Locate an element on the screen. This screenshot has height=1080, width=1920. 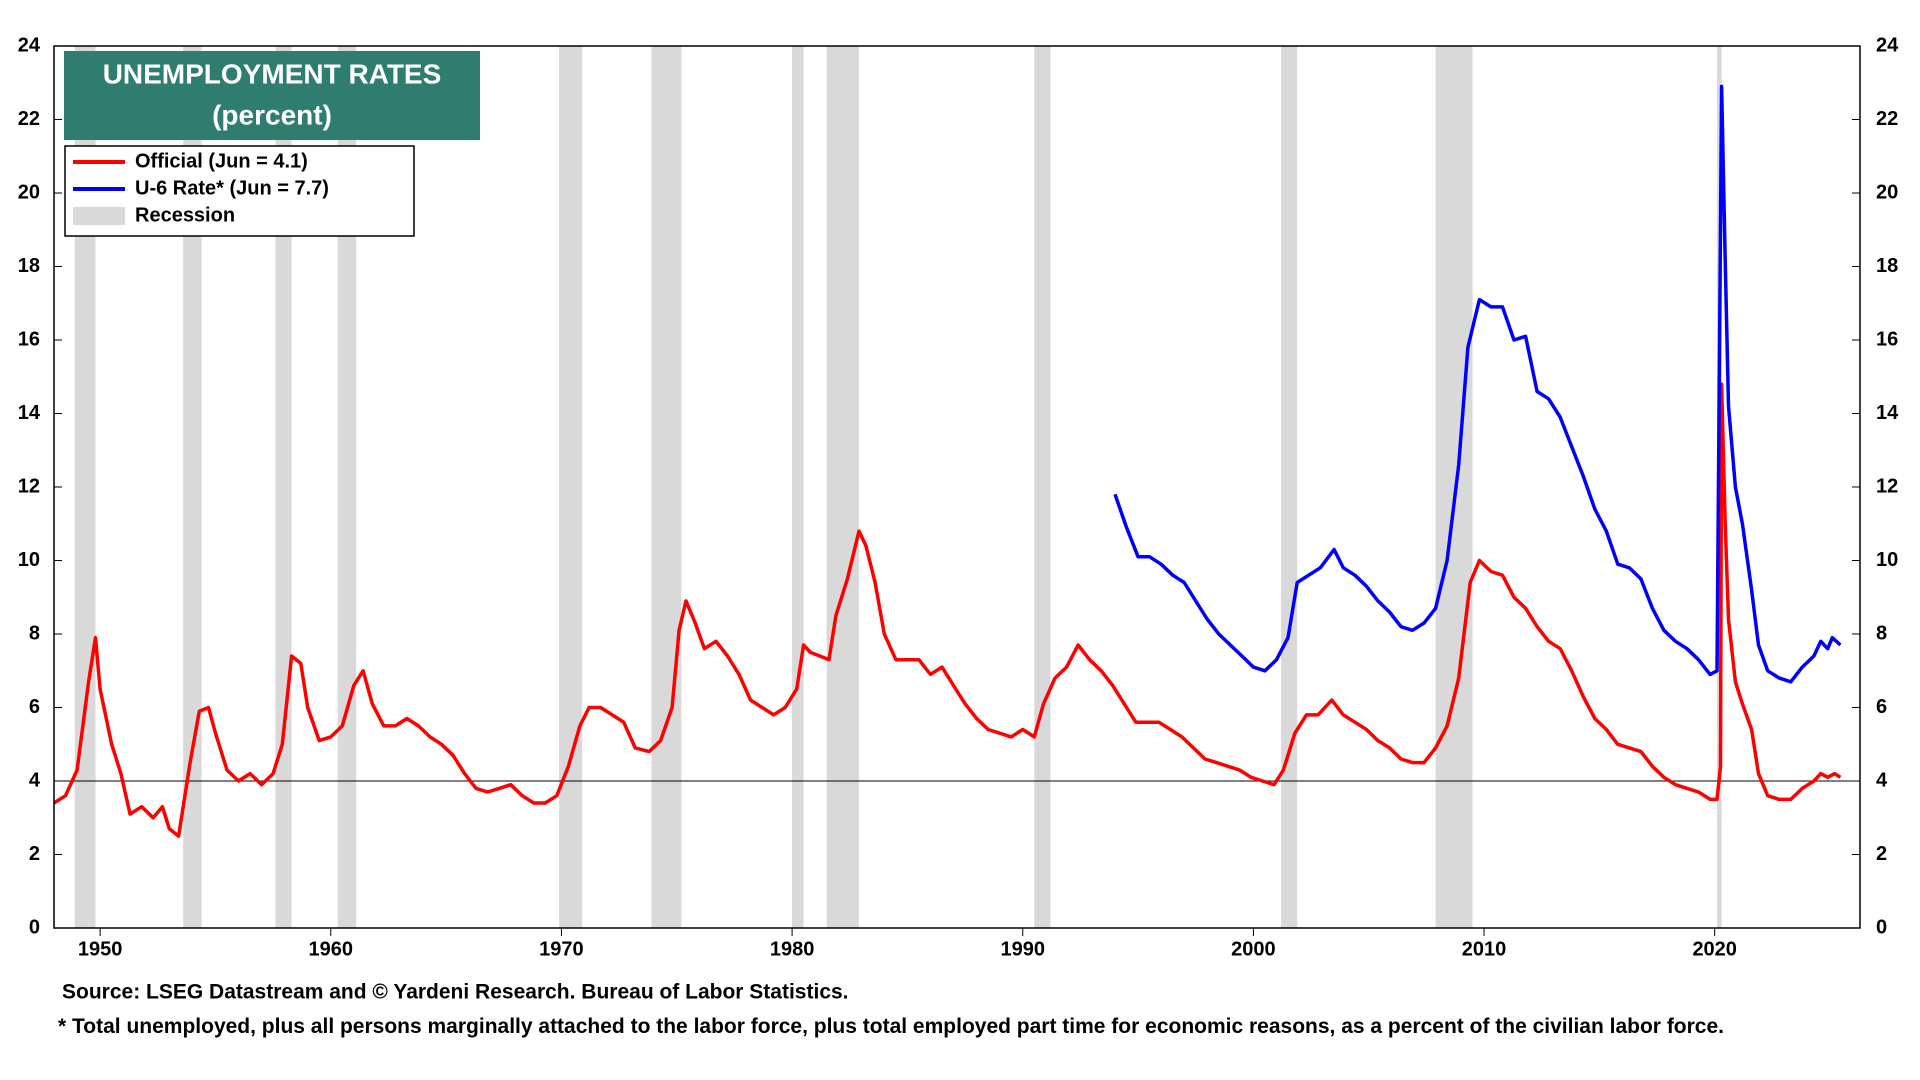
y2-tick-label: 24 is located at coordinates (1887, 45).